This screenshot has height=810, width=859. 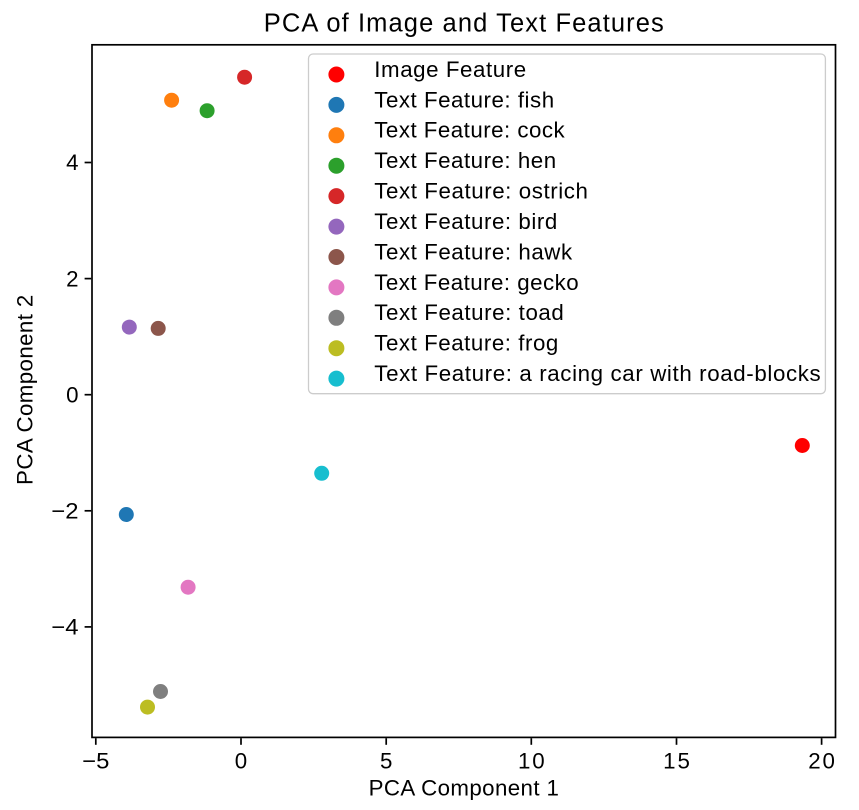 What do you see at coordinates (466, 343) in the screenshot?
I see `svg-text: Text Feature: frog` at bounding box center [466, 343].